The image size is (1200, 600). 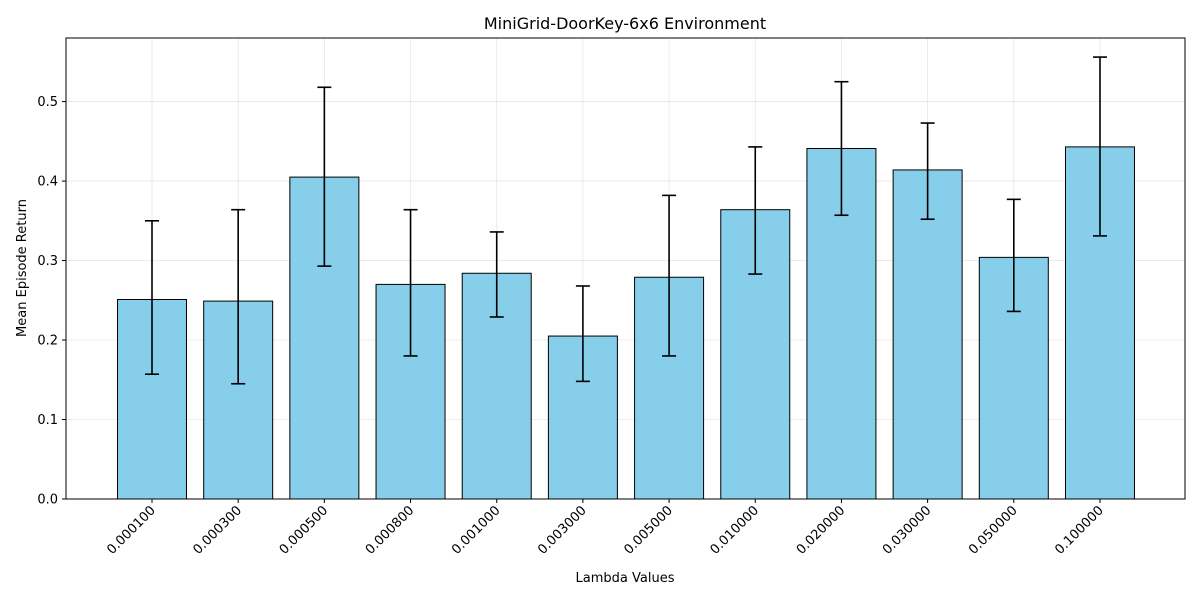 What do you see at coordinates (625, 23) in the screenshot?
I see `chart-title: MiniGrid-DoorKey-6x6 Environment` at bounding box center [625, 23].